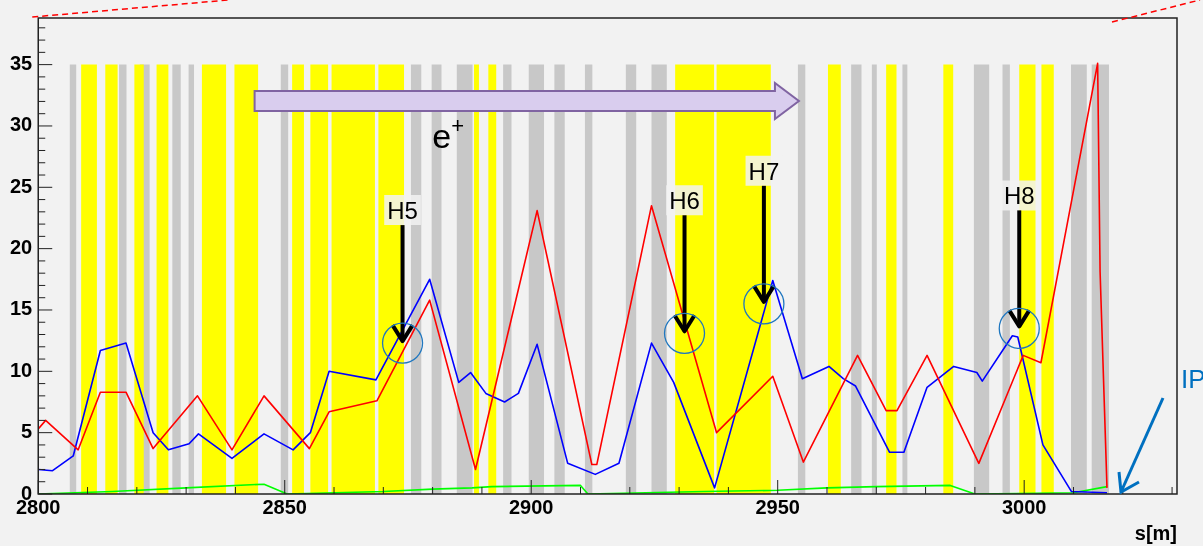  I want to click on annotation: e+, so click(448, 133).